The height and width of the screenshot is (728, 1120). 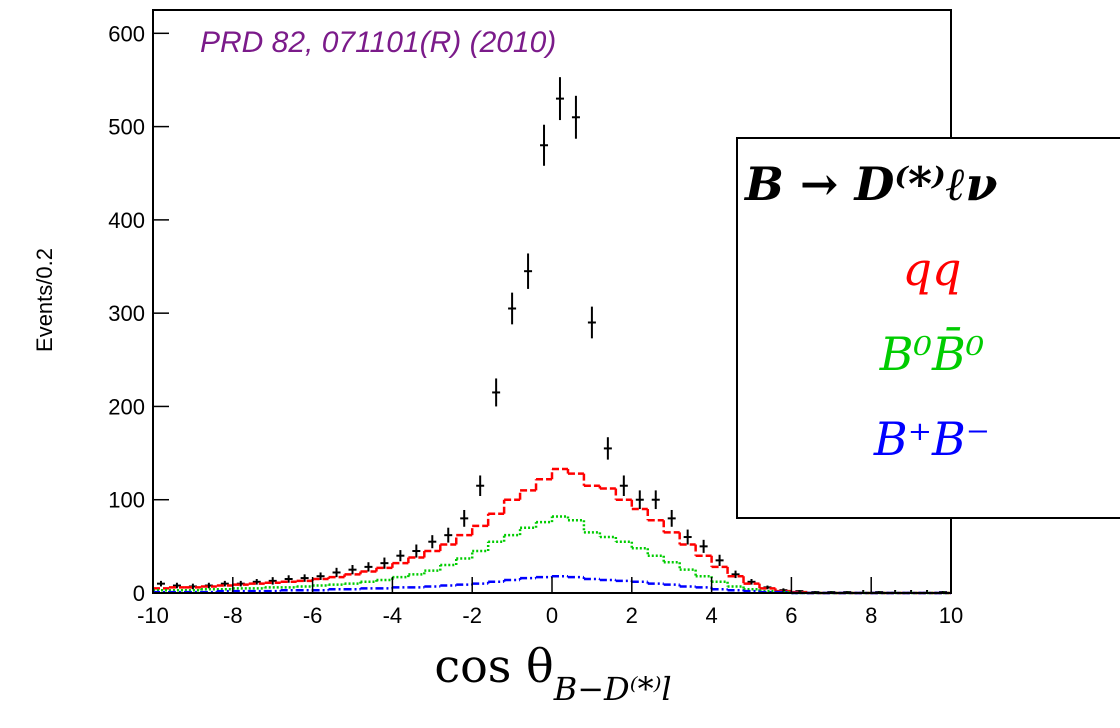 What do you see at coordinates (393, 615) in the screenshot?
I see `x-tick-label: -4` at bounding box center [393, 615].